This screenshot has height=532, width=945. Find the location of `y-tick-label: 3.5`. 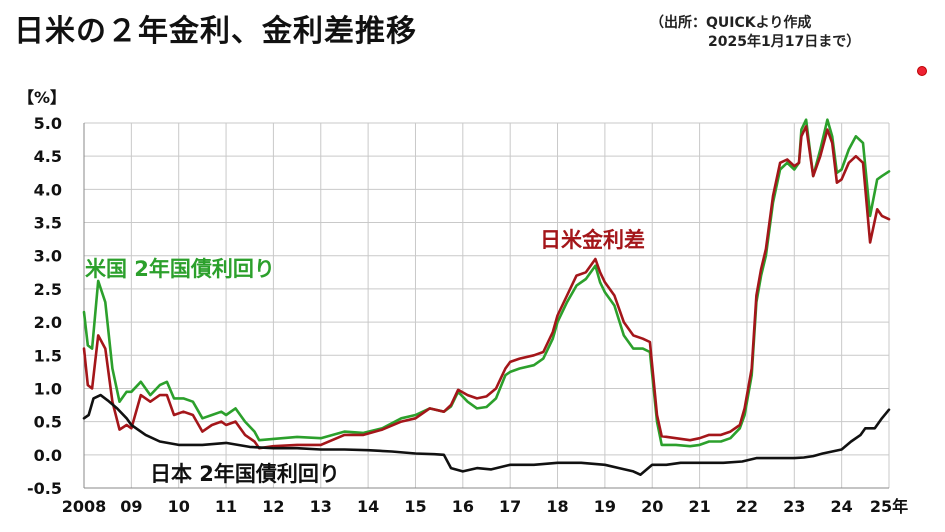

y-tick-label: 3.5 is located at coordinates (48, 223).